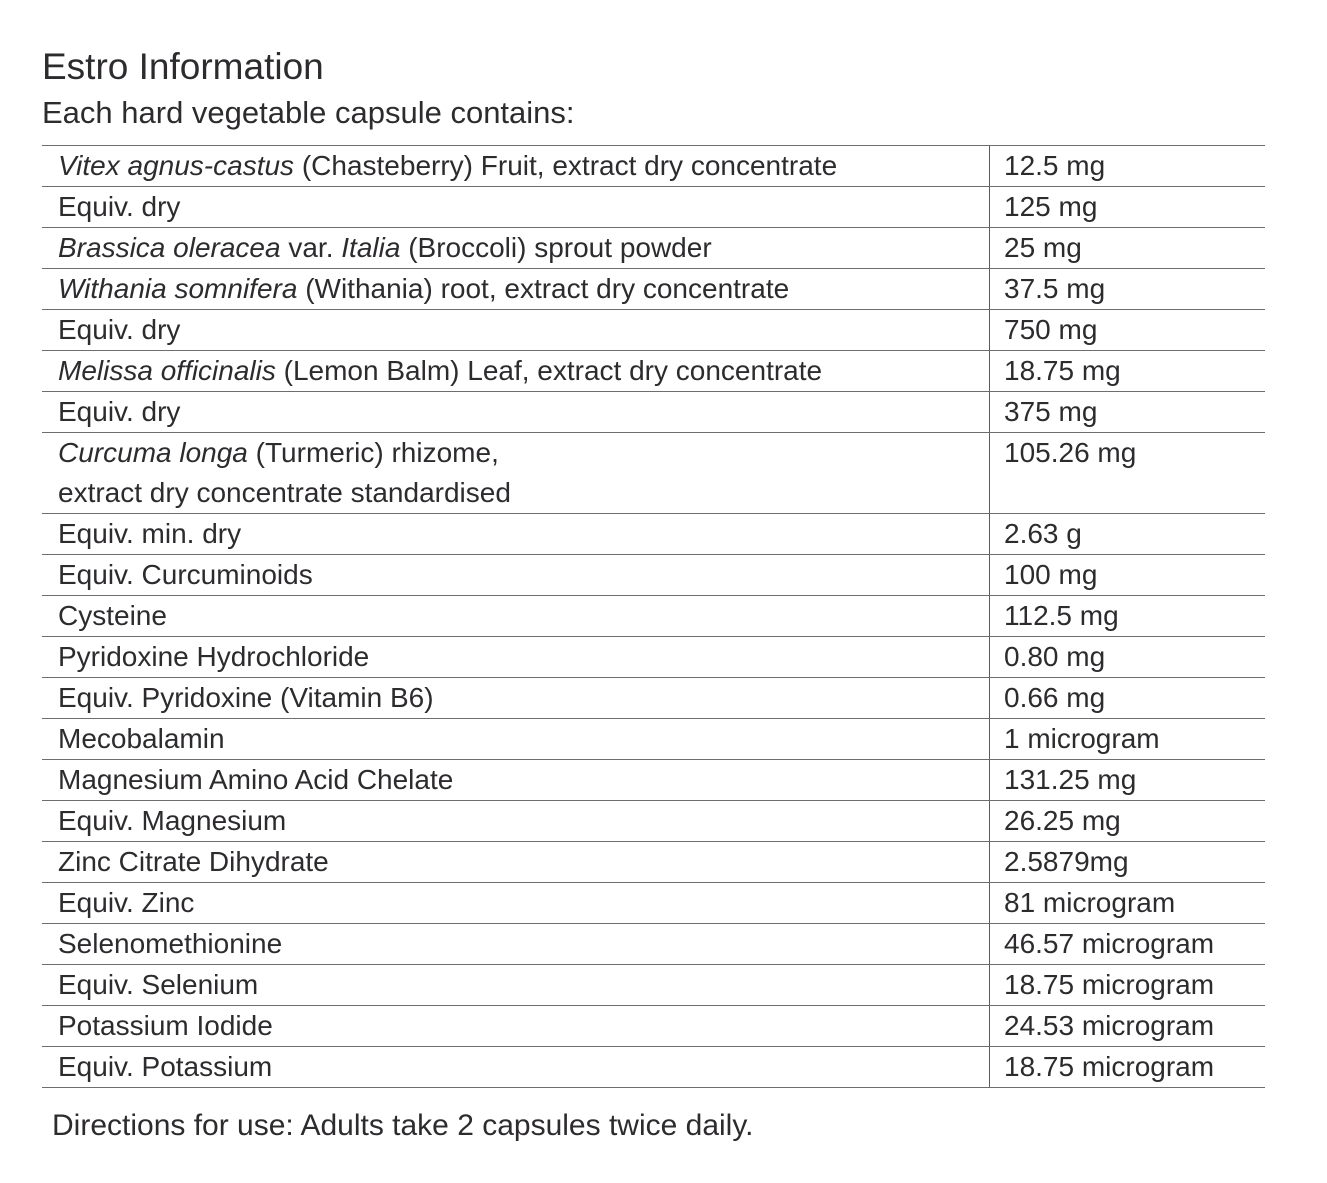  I want to click on ingredient-amount: 24.53 microgram, so click(1127, 1026).